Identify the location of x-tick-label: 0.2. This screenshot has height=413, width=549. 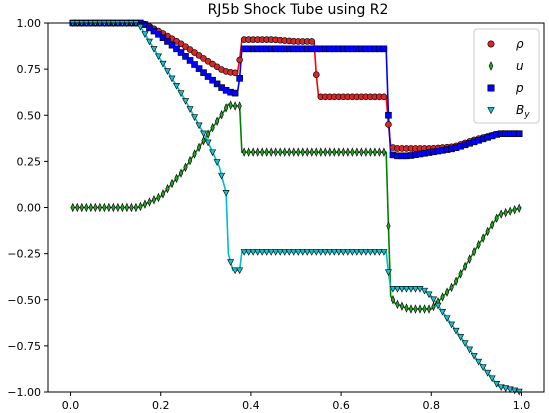
(161, 405).